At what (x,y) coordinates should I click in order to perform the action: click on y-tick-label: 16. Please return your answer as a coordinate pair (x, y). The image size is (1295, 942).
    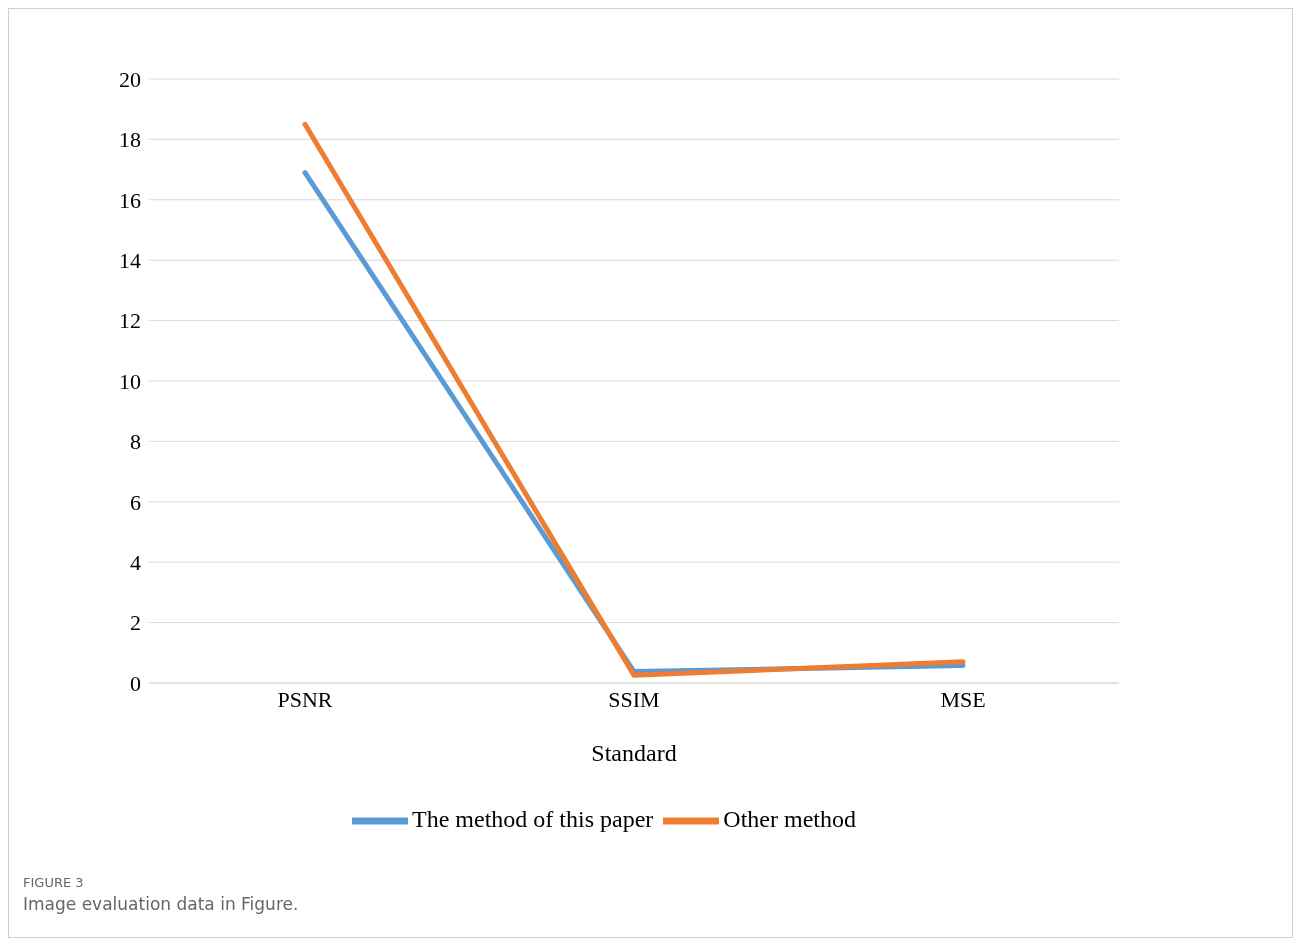
    Looking at the image, I should click on (130, 200).